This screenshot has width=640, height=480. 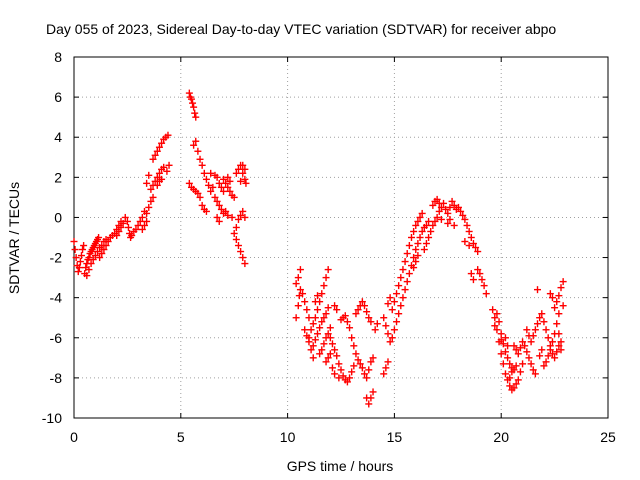 I want to click on y-tick-label: 2, so click(x=58, y=177).